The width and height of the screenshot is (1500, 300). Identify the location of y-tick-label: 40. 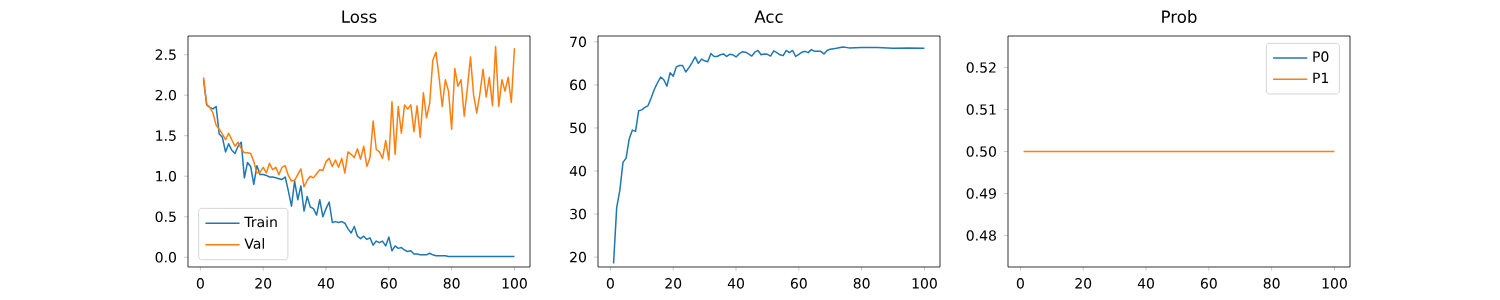
(577, 171).